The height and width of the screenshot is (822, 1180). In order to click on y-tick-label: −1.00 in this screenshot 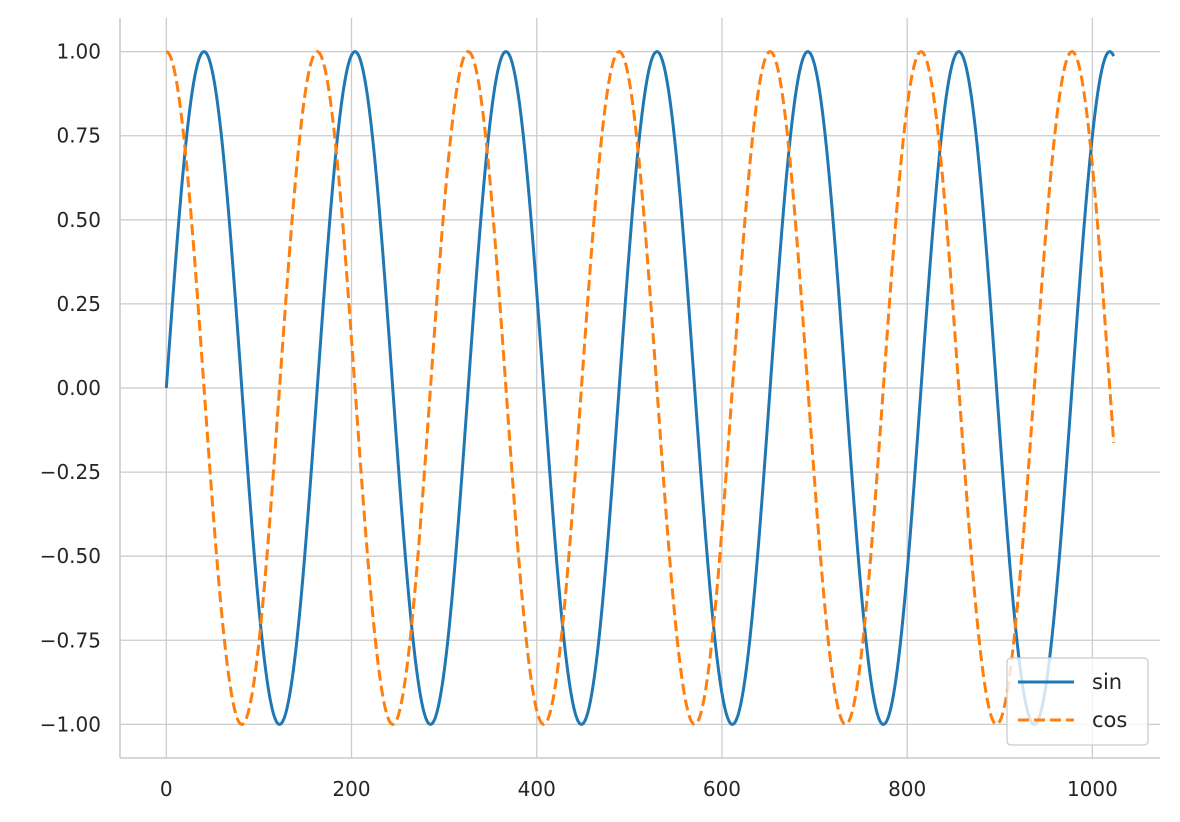, I will do `click(70, 724)`.